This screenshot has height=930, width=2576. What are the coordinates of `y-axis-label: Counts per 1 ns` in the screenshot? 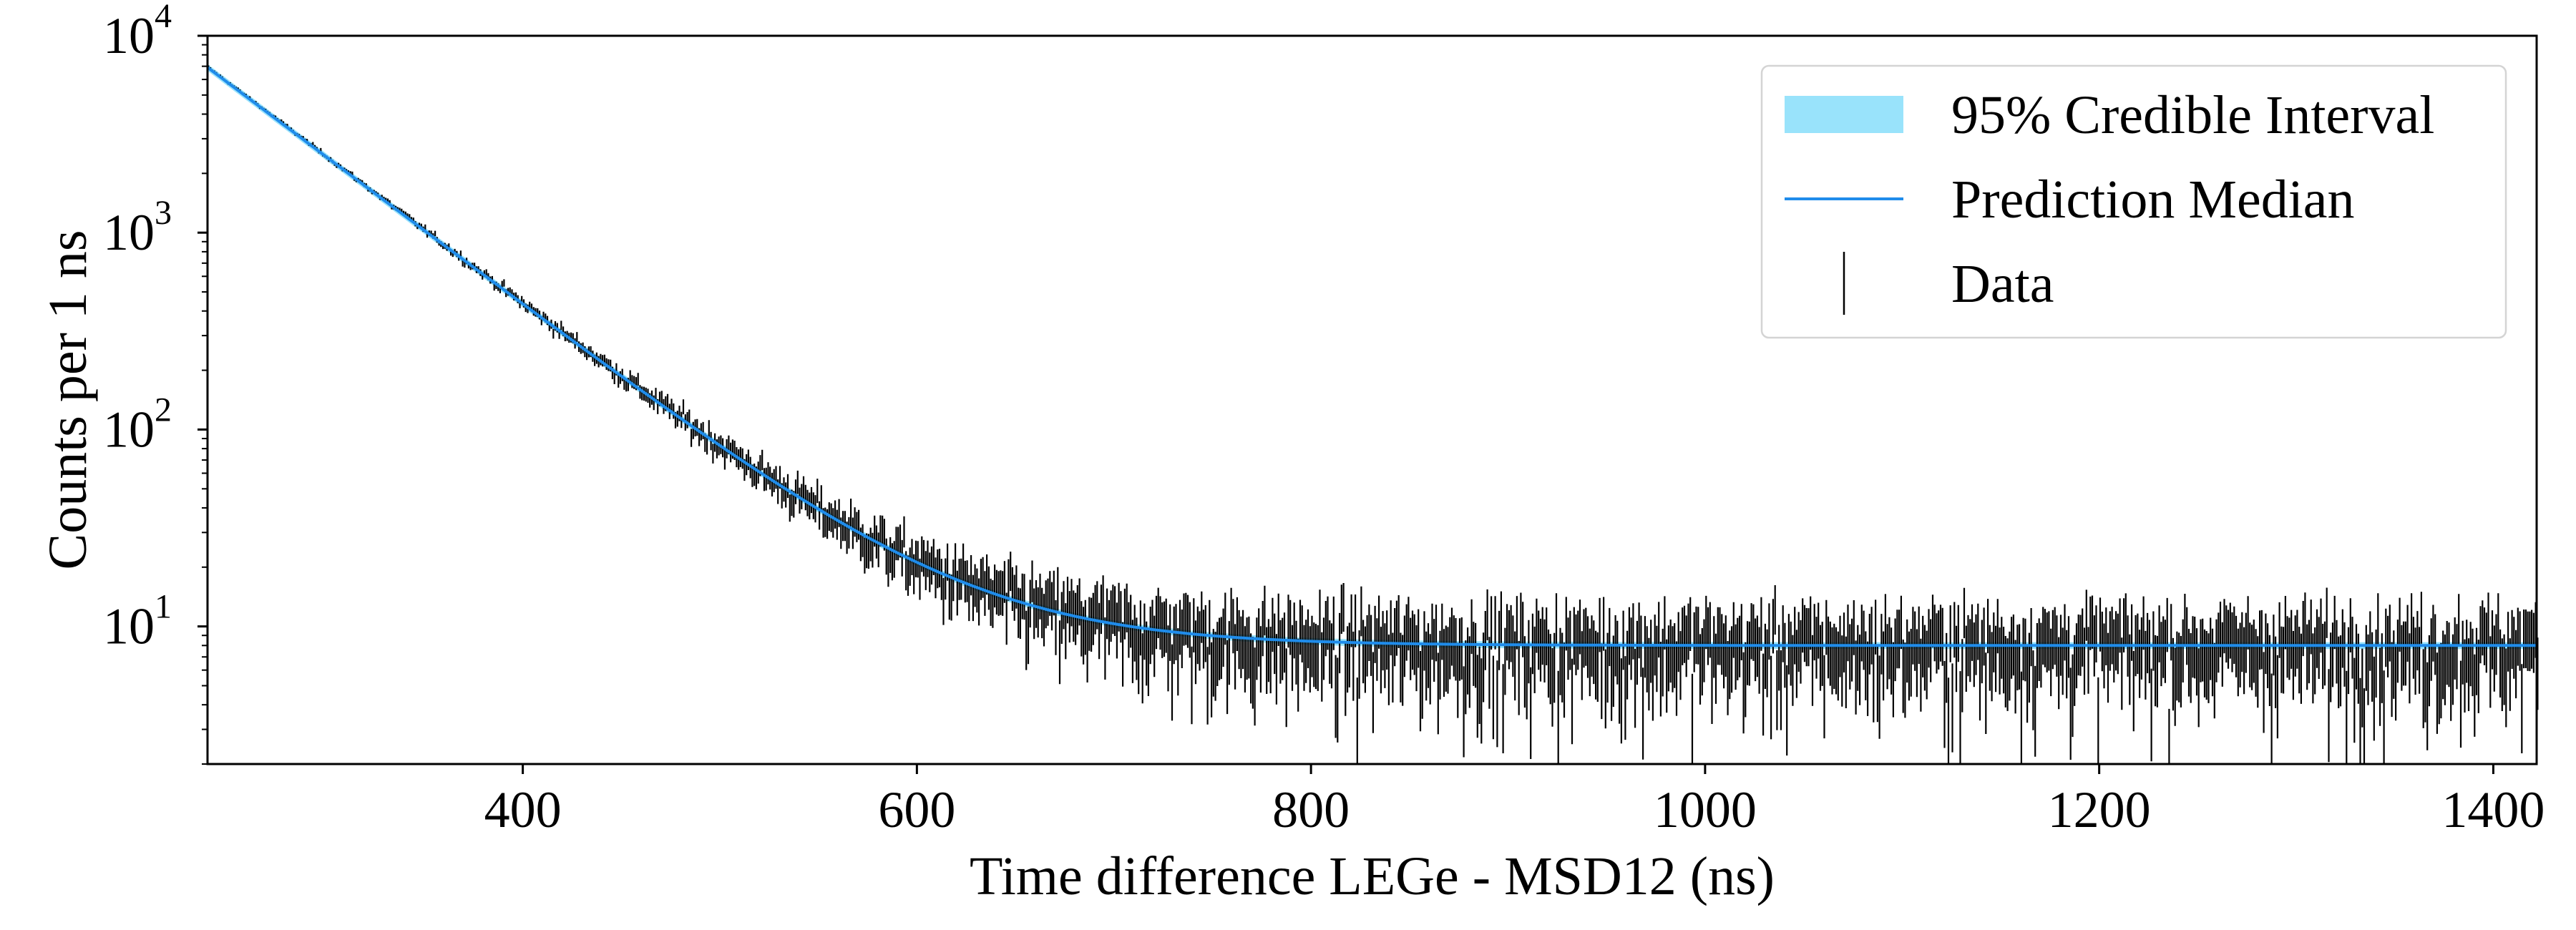 It's located at (68, 400).